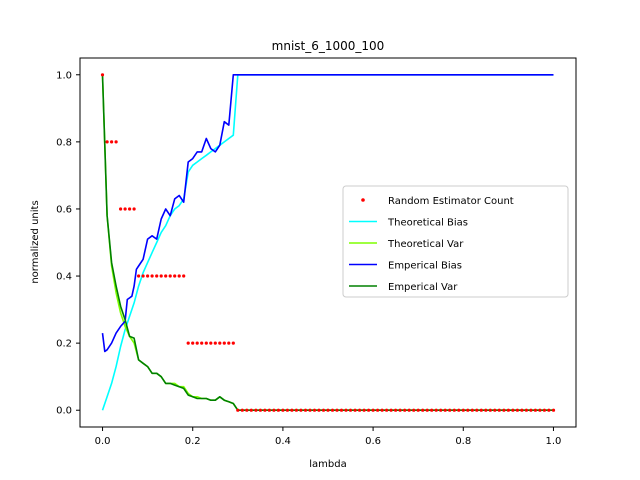  Describe the element at coordinates (554, 441) in the screenshot. I see `x-tick-label: 1.0` at that location.